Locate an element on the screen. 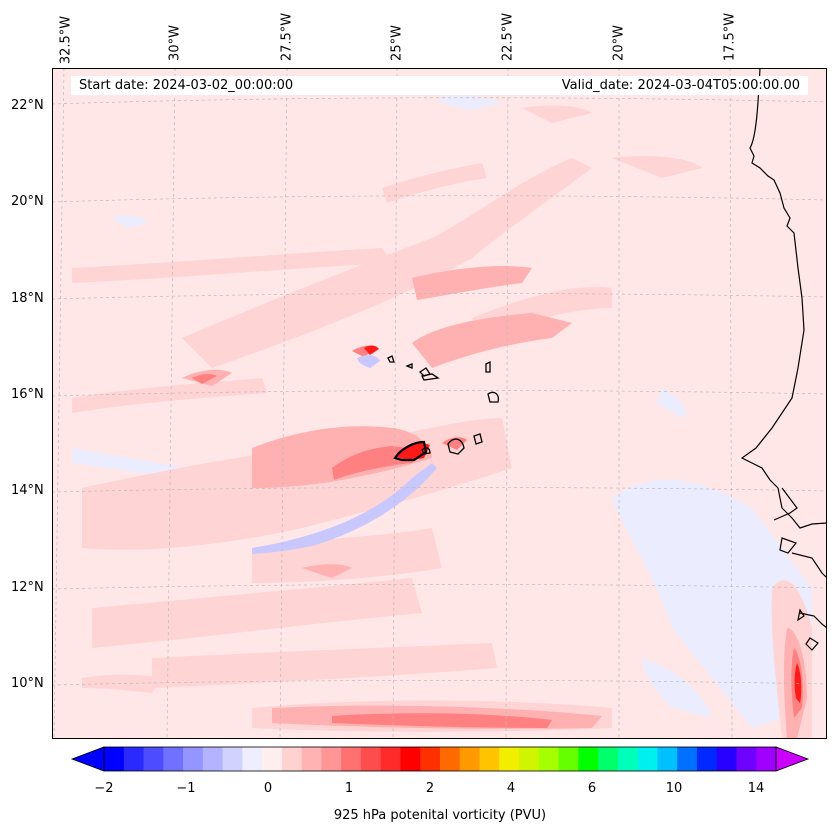 The height and width of the screenshot is (836, 837). cbar-tick-14: 14 is located at coordinates (756, 788).